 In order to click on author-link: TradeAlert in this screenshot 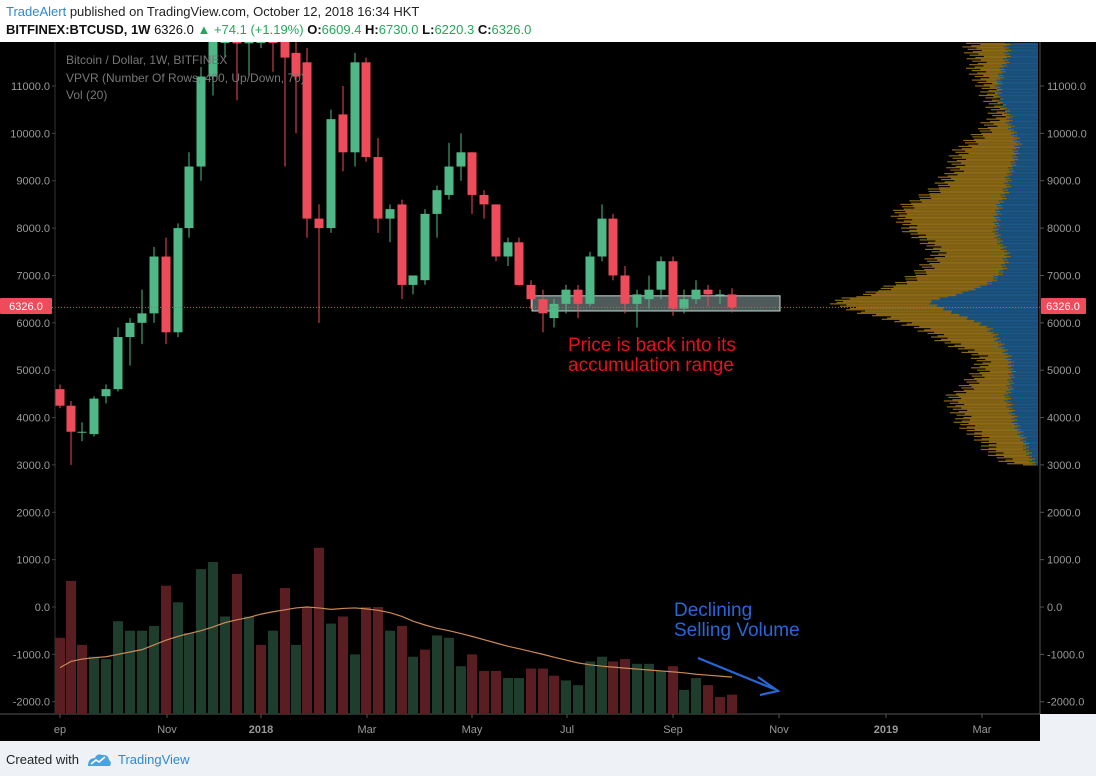, I will do `click(36, 11)`.